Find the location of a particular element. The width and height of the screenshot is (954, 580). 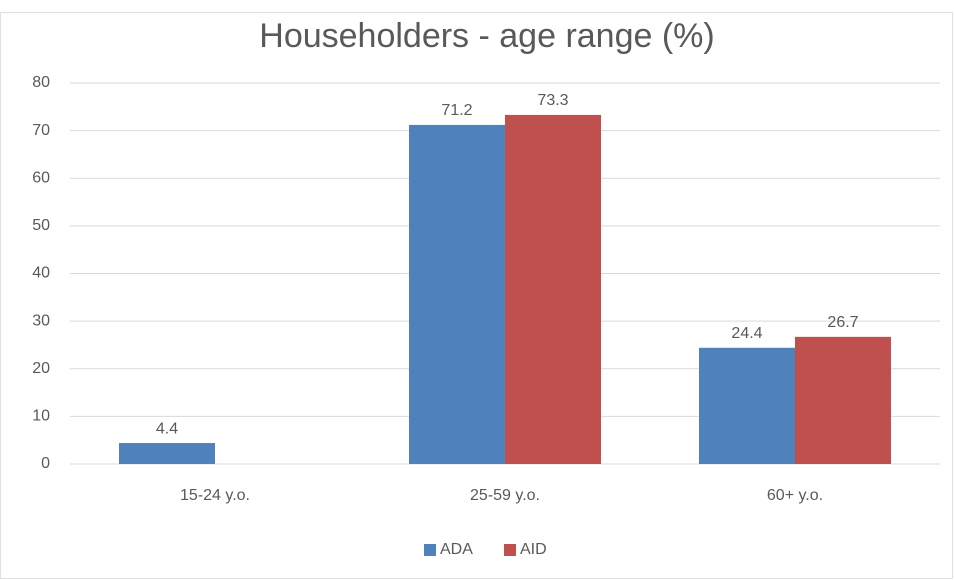

legend-label: AID is located at coordinates (533, 549).